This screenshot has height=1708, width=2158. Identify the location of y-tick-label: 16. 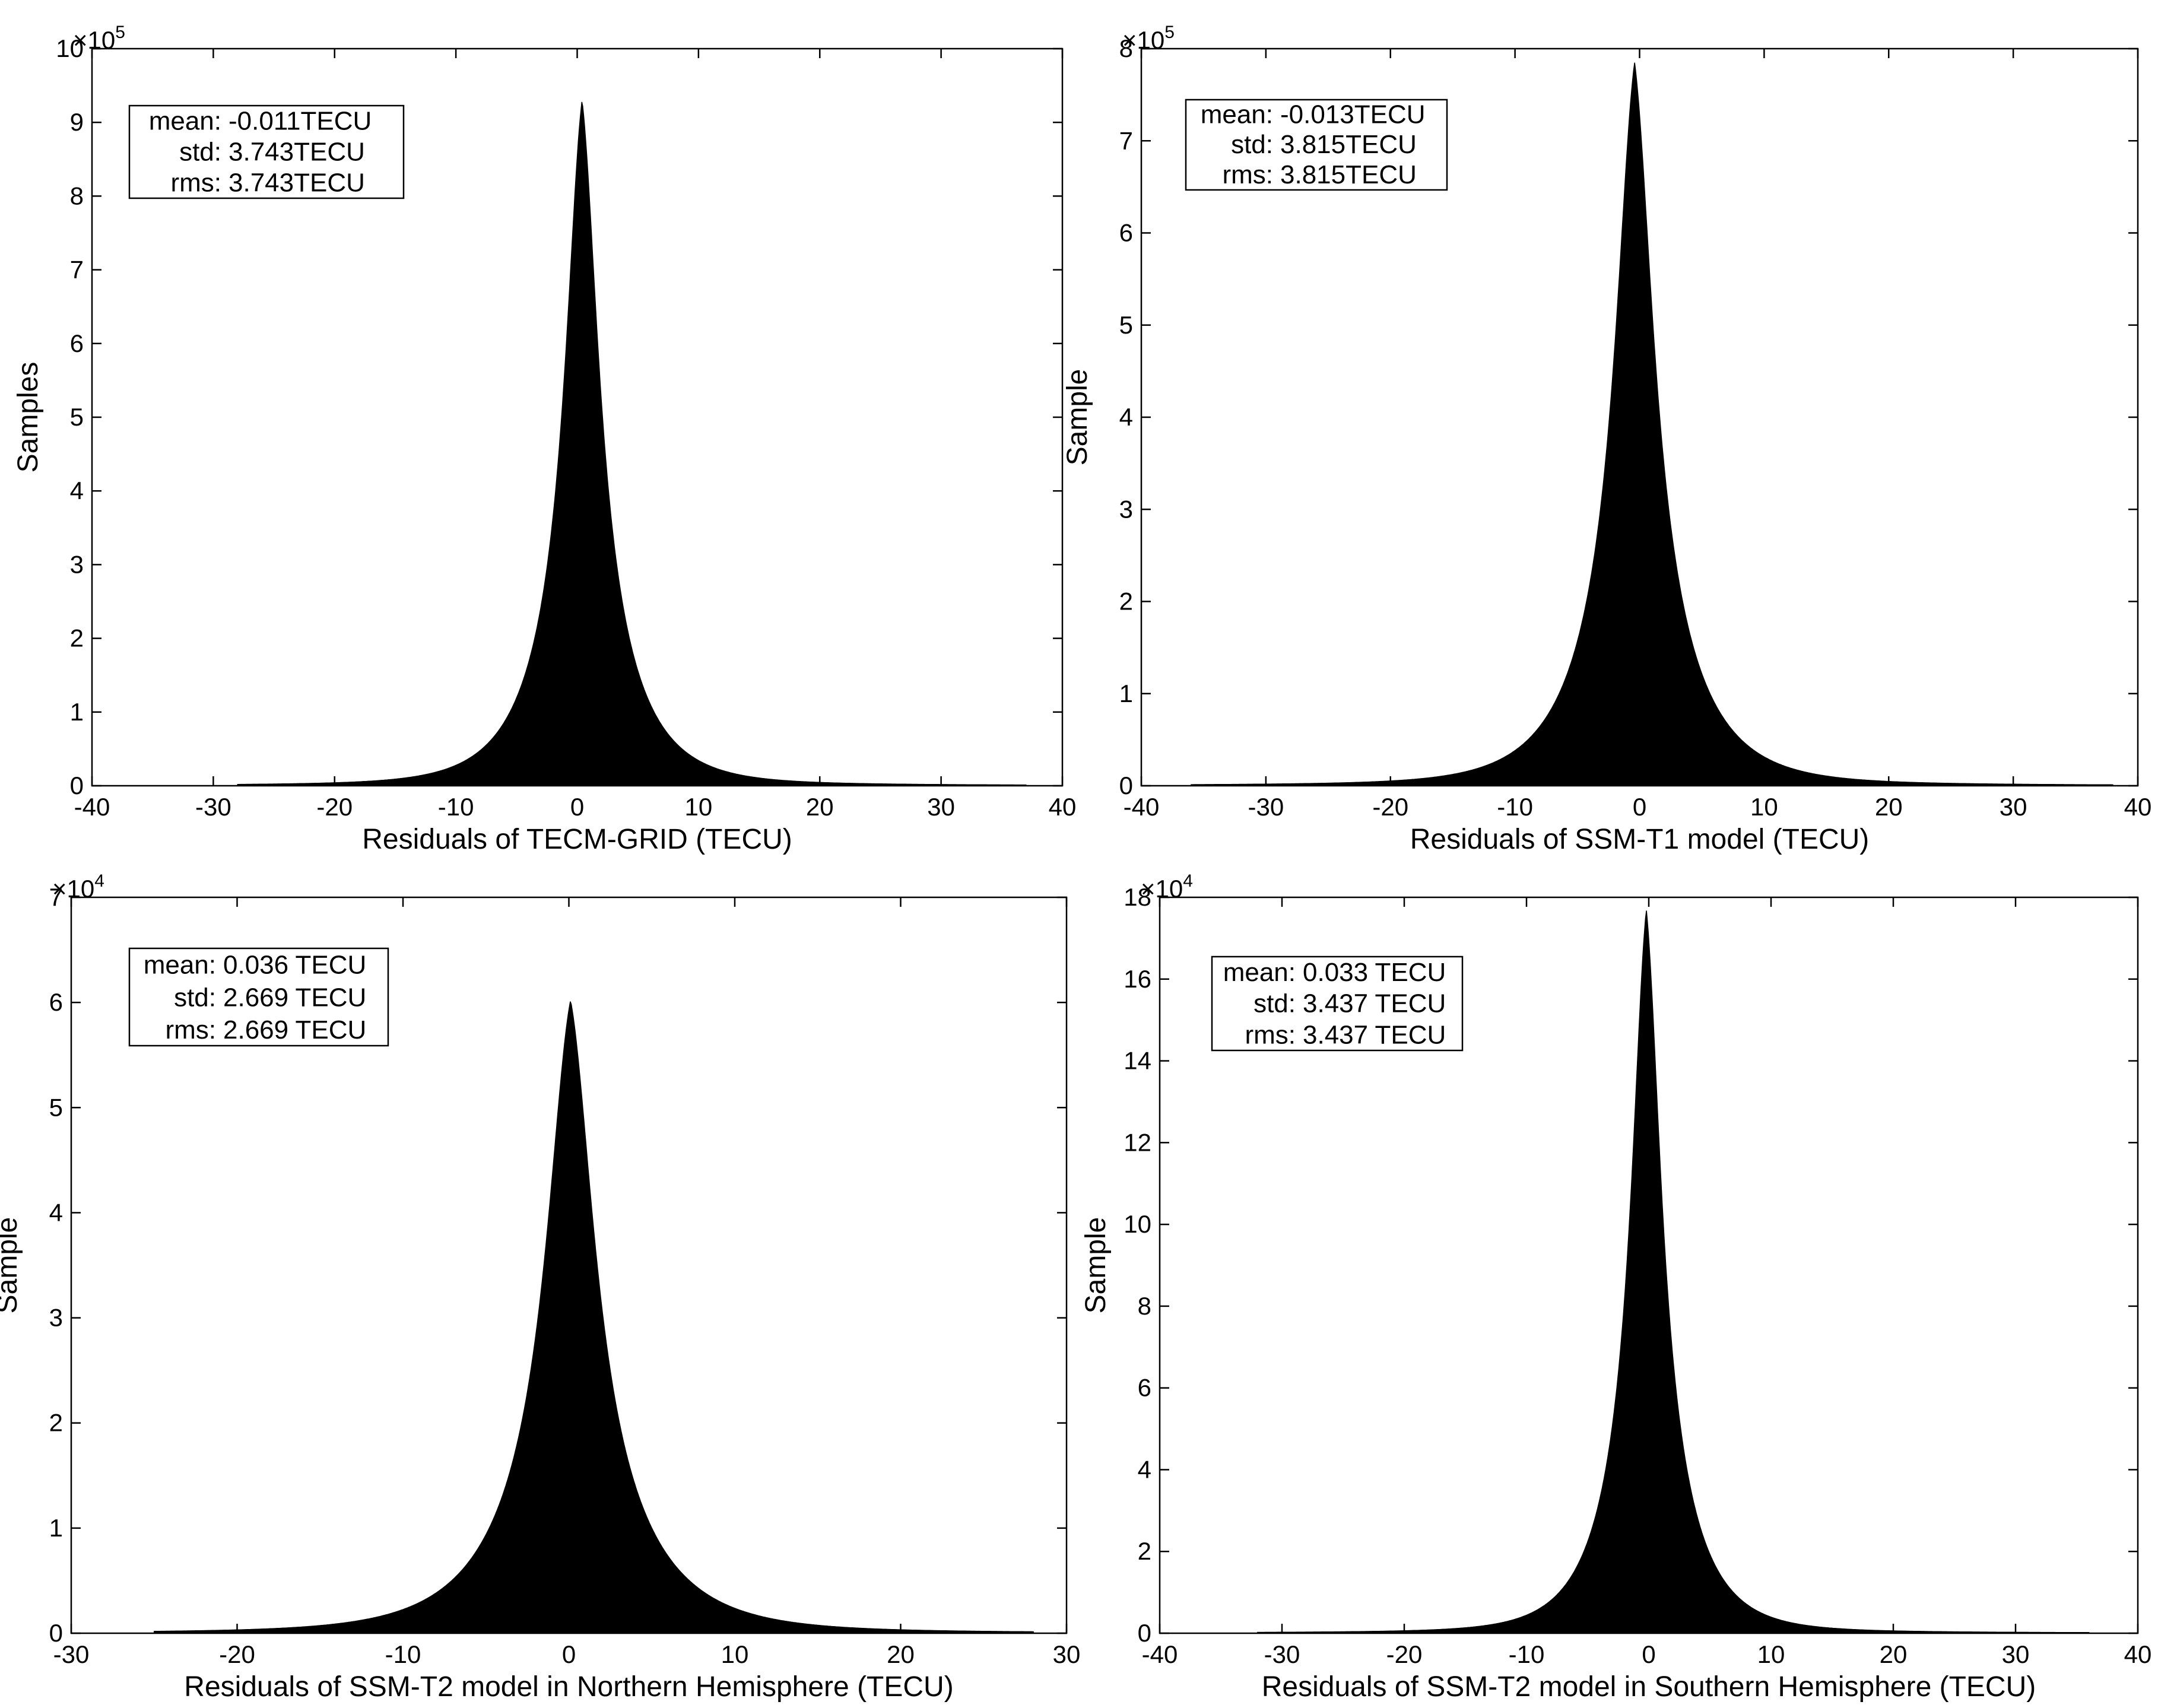
(1137, 979).